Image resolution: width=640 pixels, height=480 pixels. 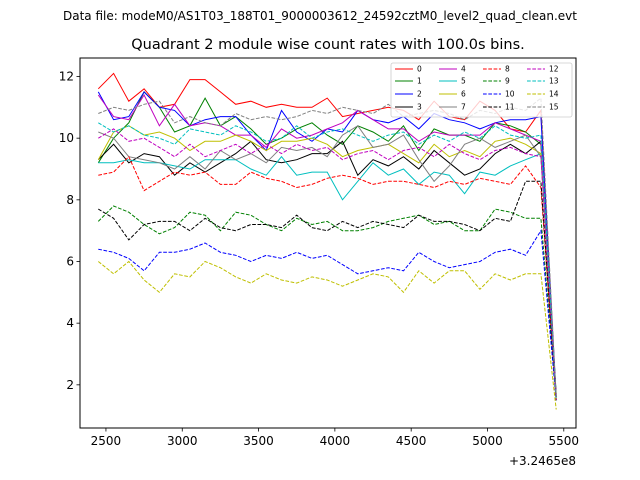 I want to click on legend-label-4: 4, so click(x=463, y=69).